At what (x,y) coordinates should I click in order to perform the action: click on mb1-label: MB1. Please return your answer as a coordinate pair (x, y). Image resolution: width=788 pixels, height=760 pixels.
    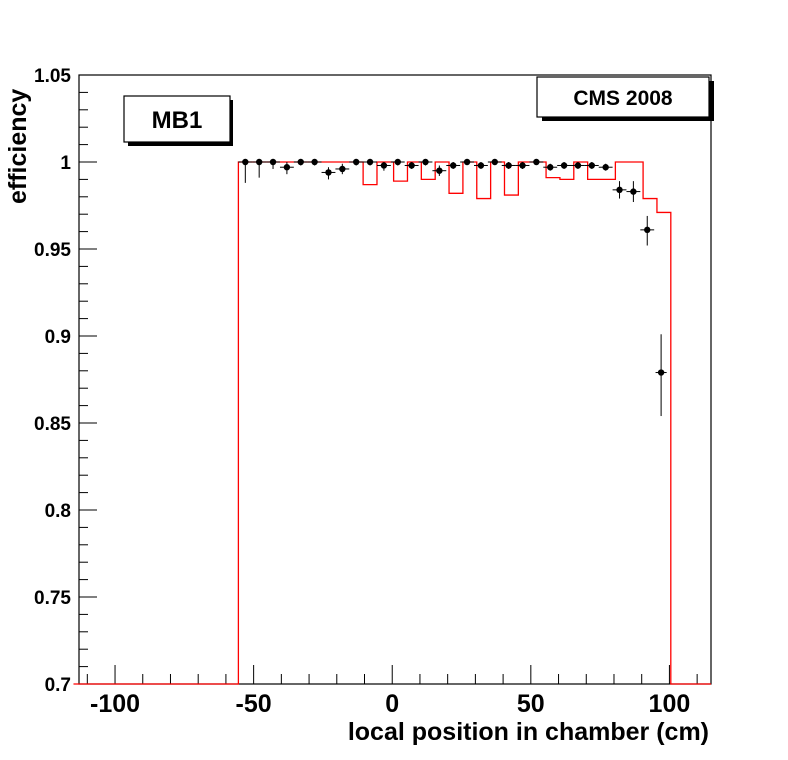
    Looking at the image, I should click on (177, 120).